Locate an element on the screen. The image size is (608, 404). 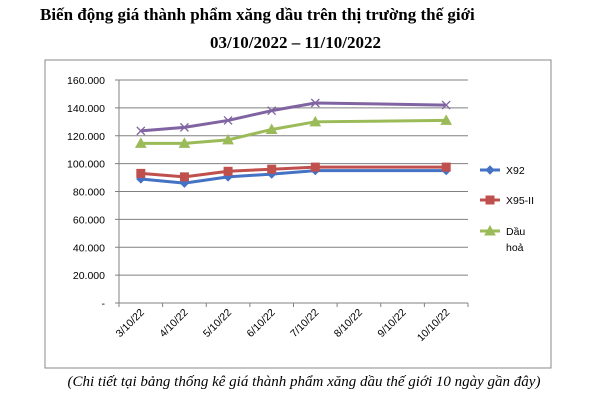
y-tick-label: - is located at coordinates (104, 304).